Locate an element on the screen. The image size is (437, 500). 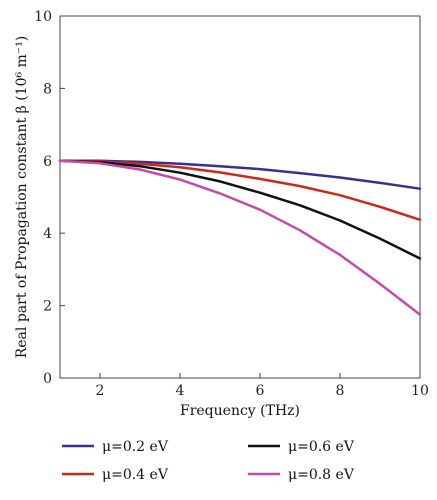
x-tick-label: 2 is located at coordinates (100, 391).